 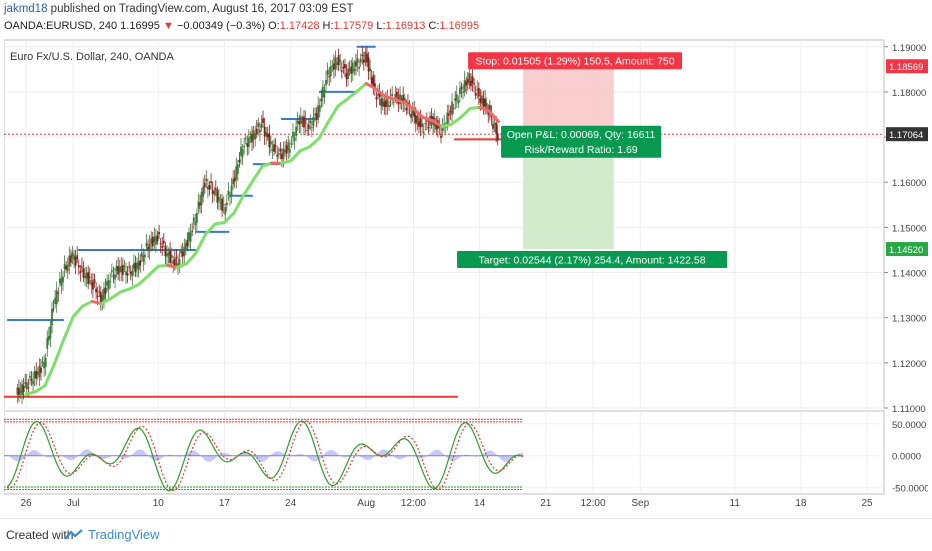 What do you see at coordinates (354, 26) in the screenshot?
I see `high-value: 1.17579` at bounding box center [354, 26].